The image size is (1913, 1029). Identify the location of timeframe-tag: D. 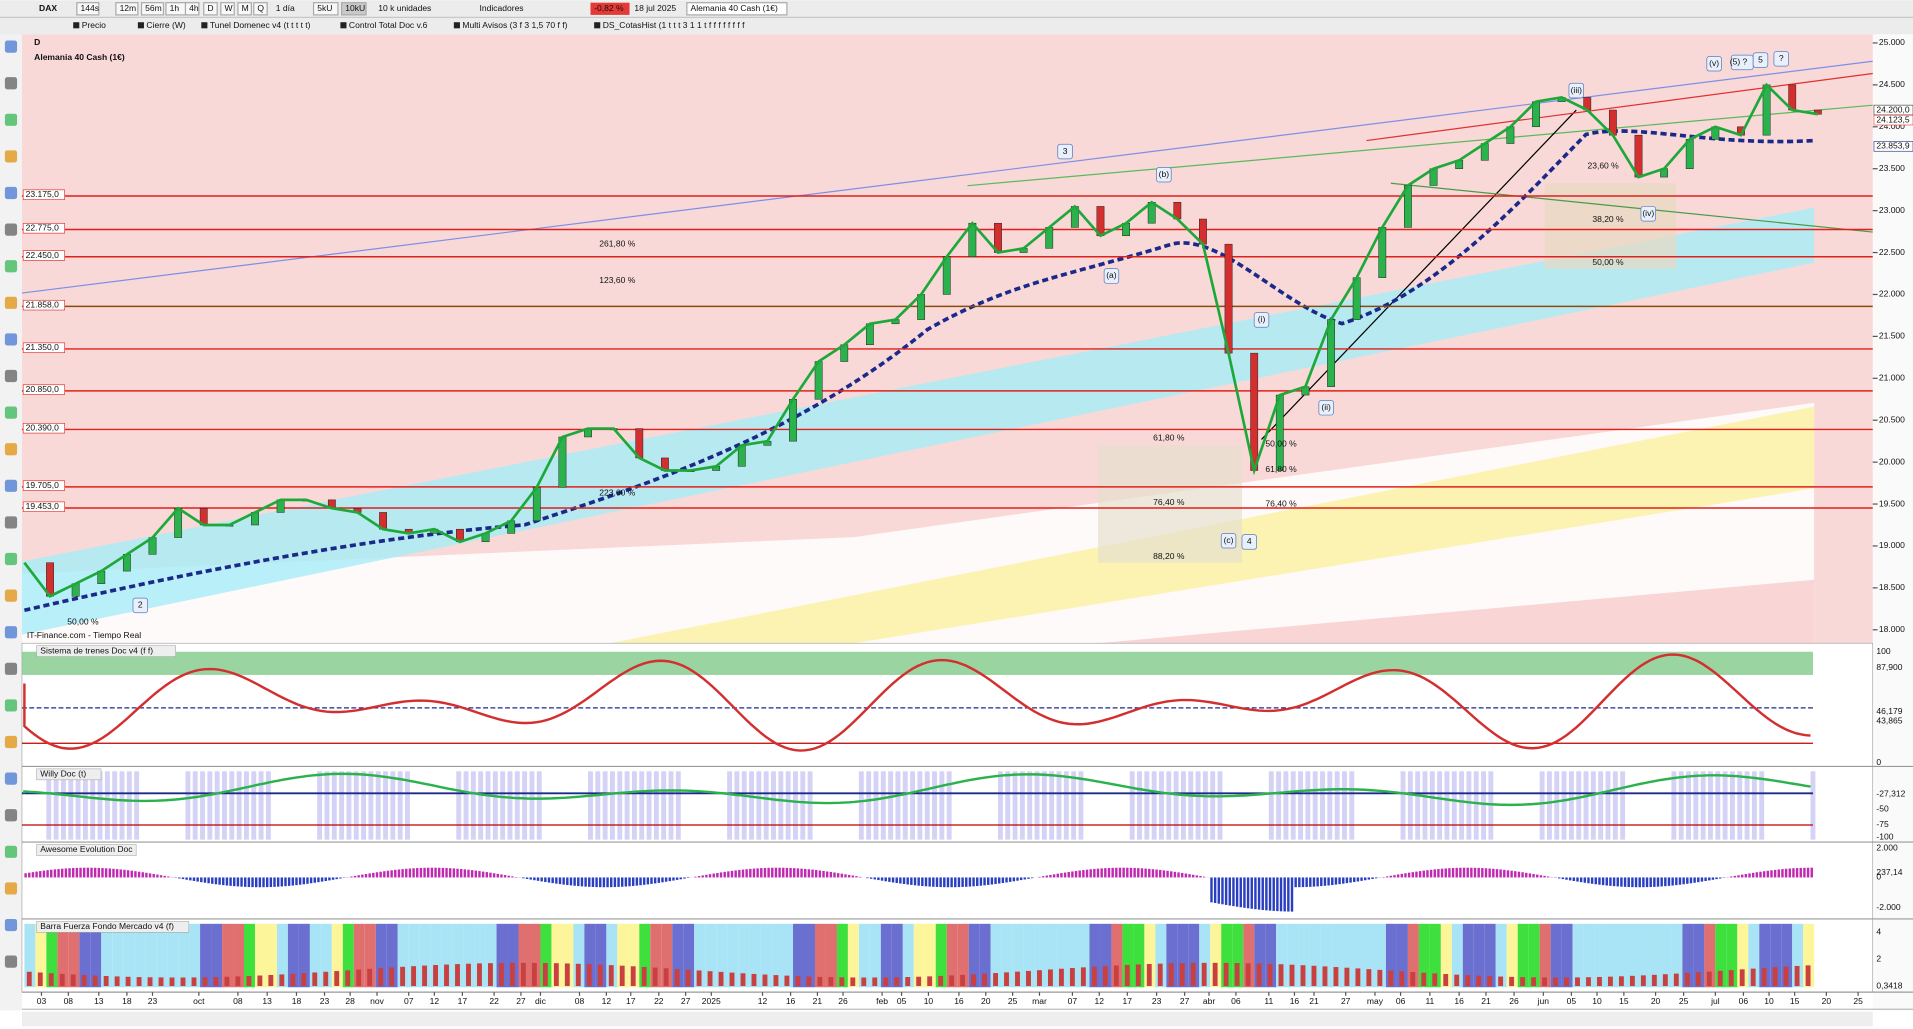
(37, 42).